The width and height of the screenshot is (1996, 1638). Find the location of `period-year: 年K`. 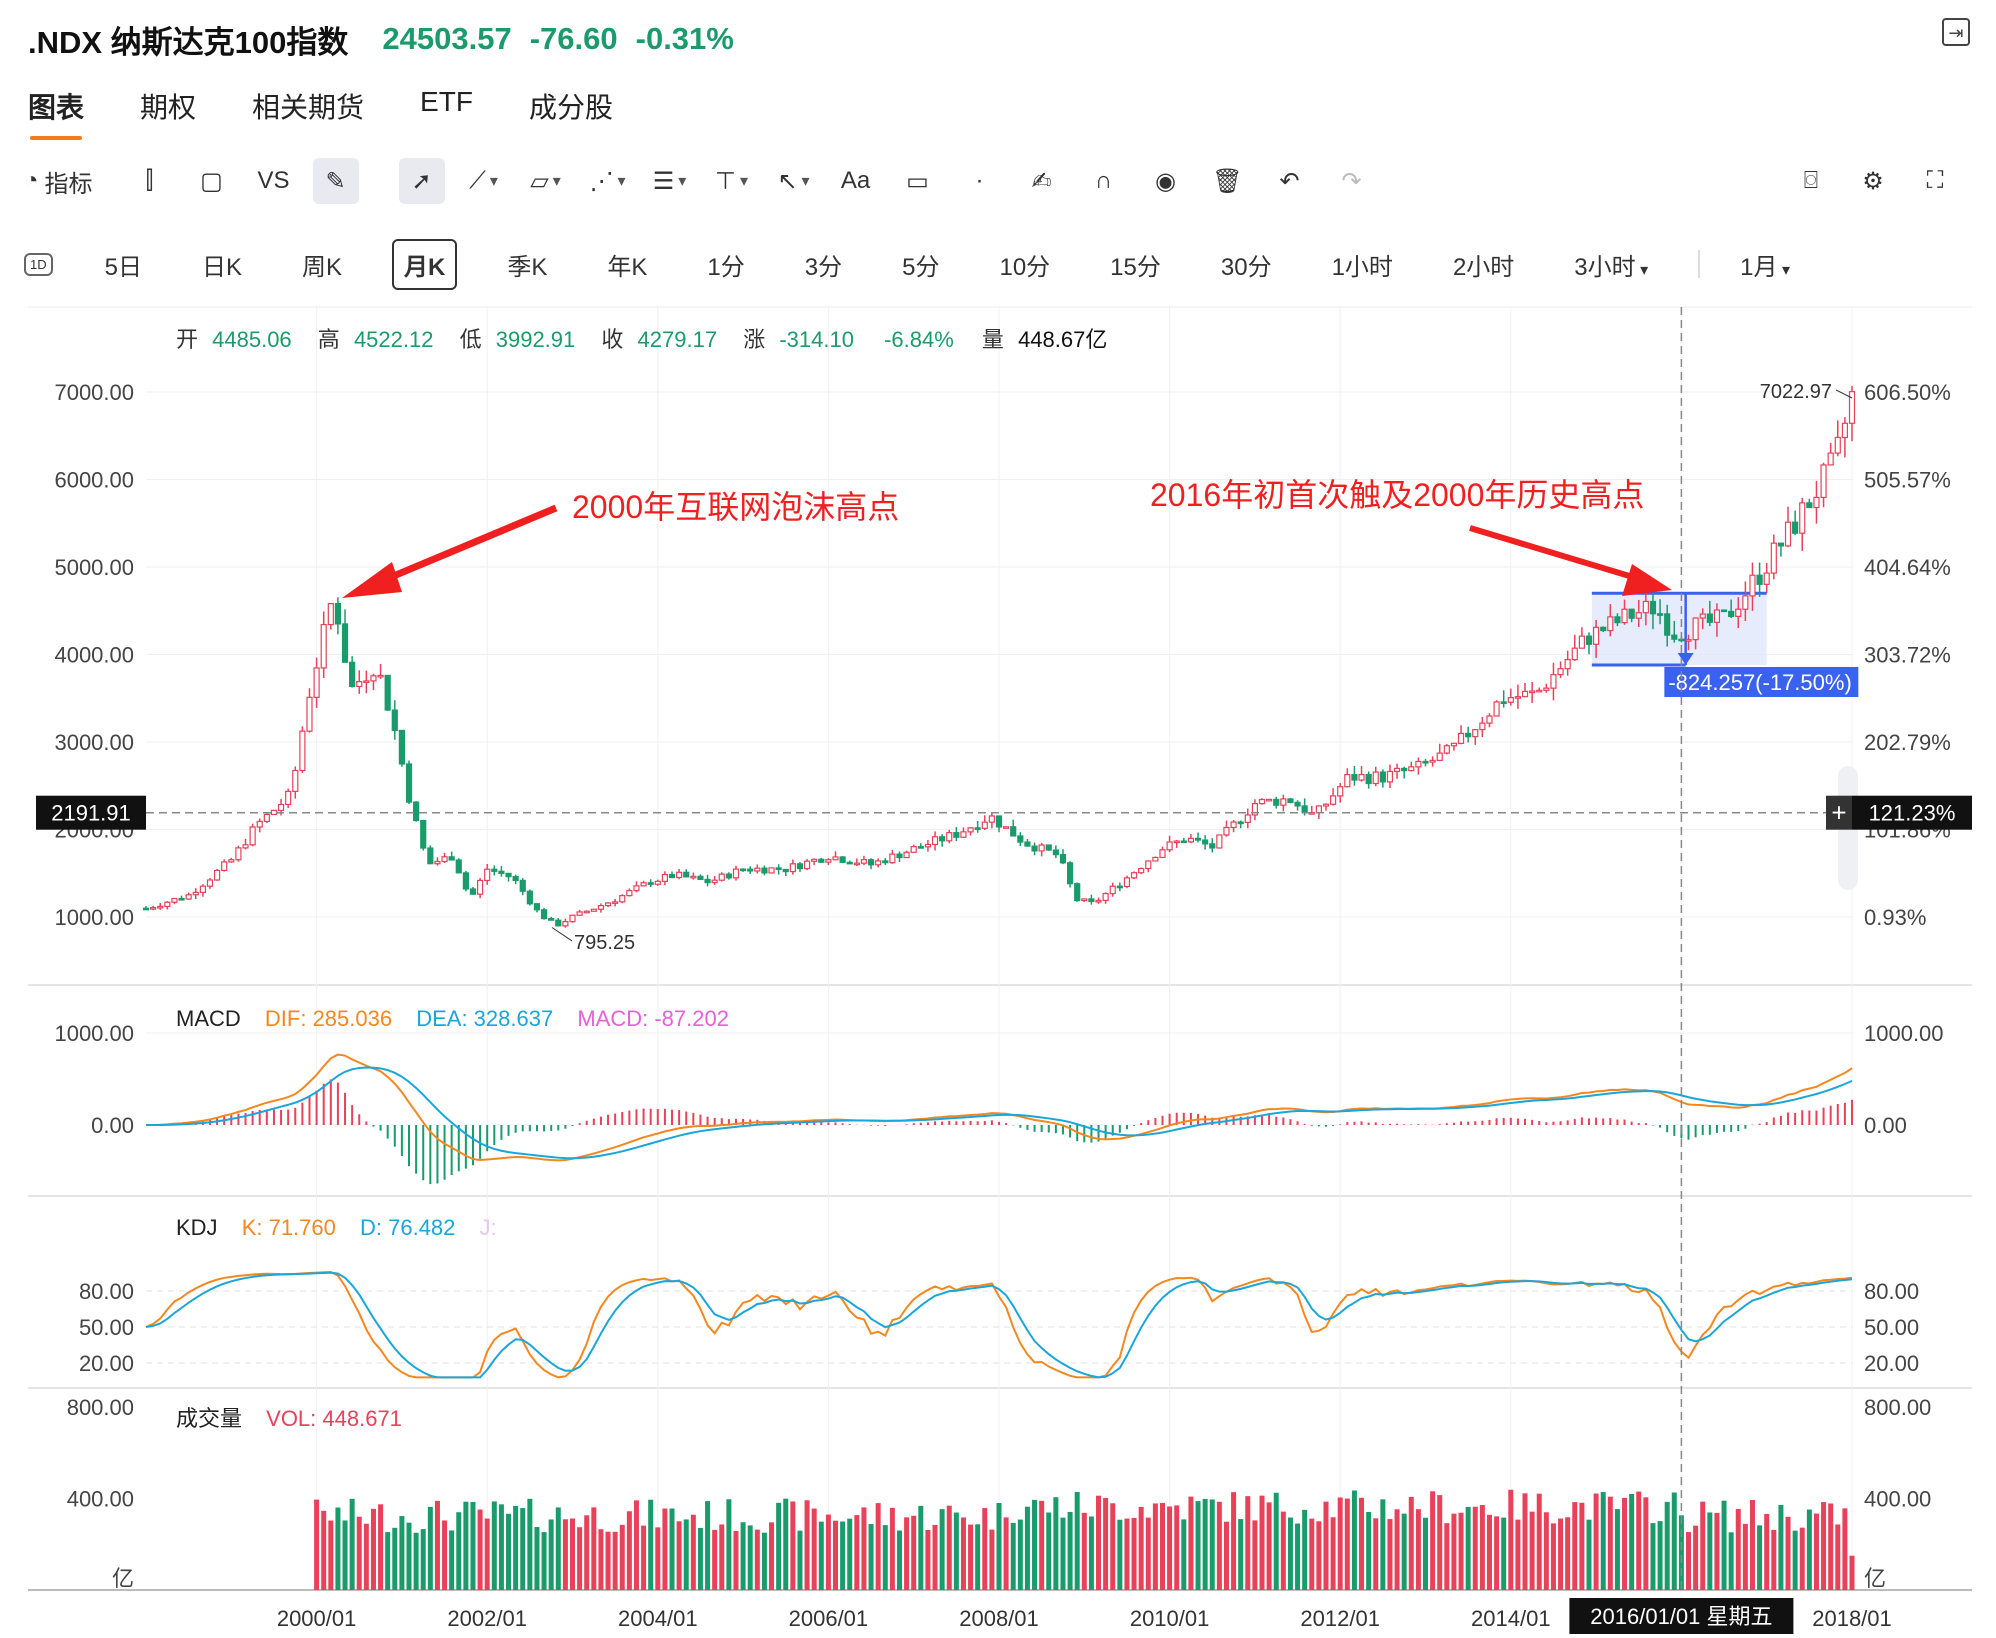

period-year: 年K is located at coordinates (627, 267).